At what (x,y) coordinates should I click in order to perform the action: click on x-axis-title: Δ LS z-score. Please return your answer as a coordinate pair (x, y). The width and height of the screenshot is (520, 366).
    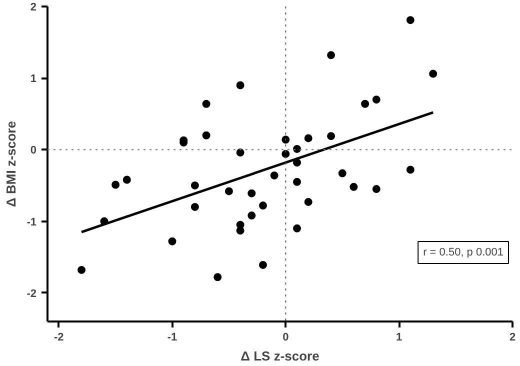
    Looking at the image, I should click on (280, 356).